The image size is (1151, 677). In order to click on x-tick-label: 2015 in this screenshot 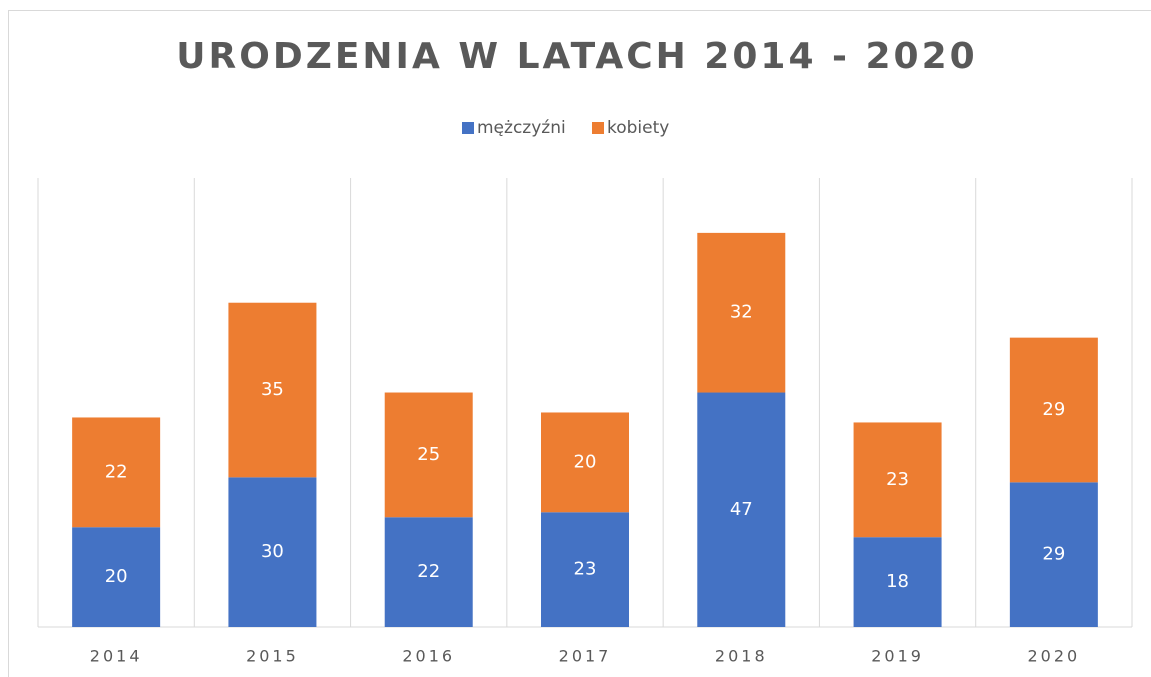, I will do `click(272, 656)`.